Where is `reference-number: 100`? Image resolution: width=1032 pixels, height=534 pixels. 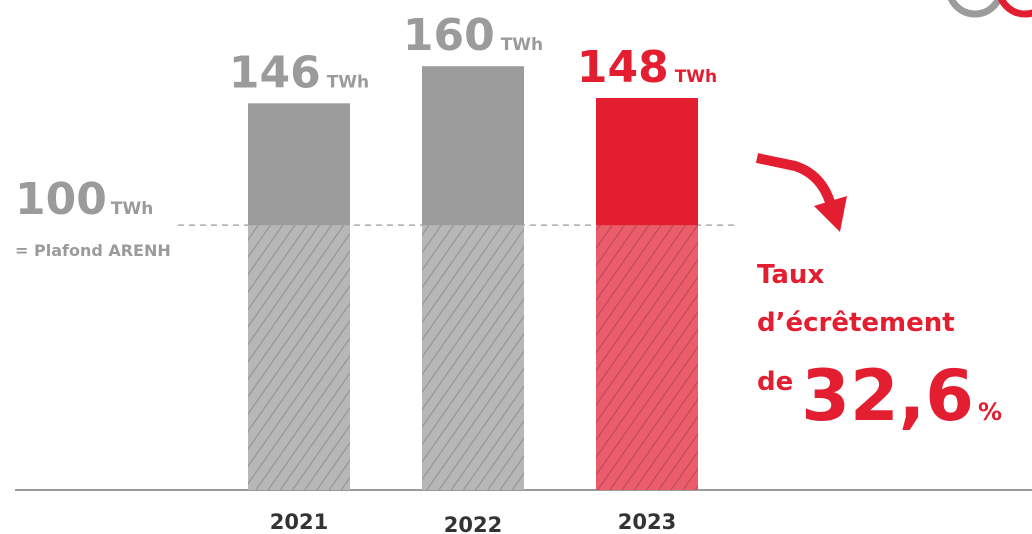 reference-number: 100 is located at coordinates (61, 199).